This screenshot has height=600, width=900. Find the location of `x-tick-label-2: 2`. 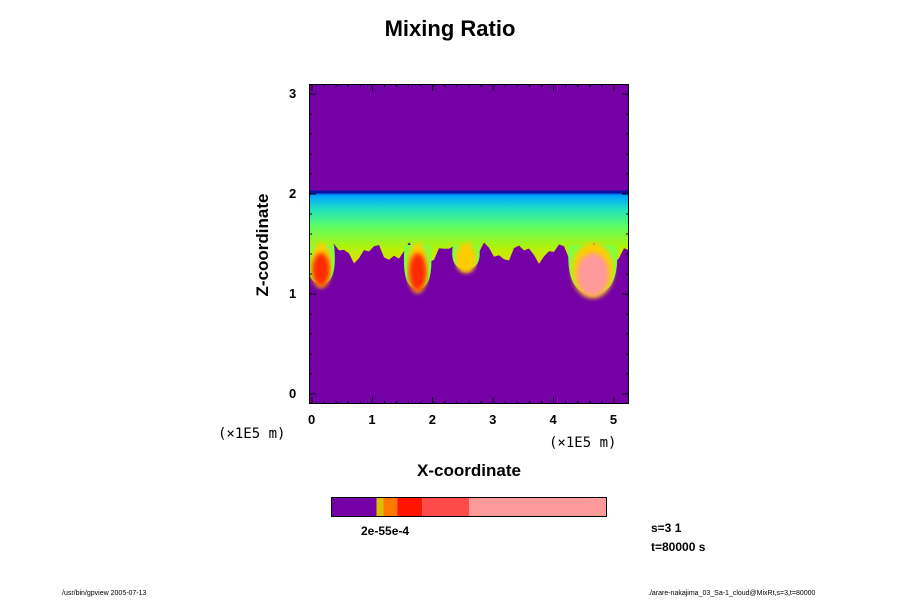

x-tick-label-2: 2 is located at coordinates (432, 419).